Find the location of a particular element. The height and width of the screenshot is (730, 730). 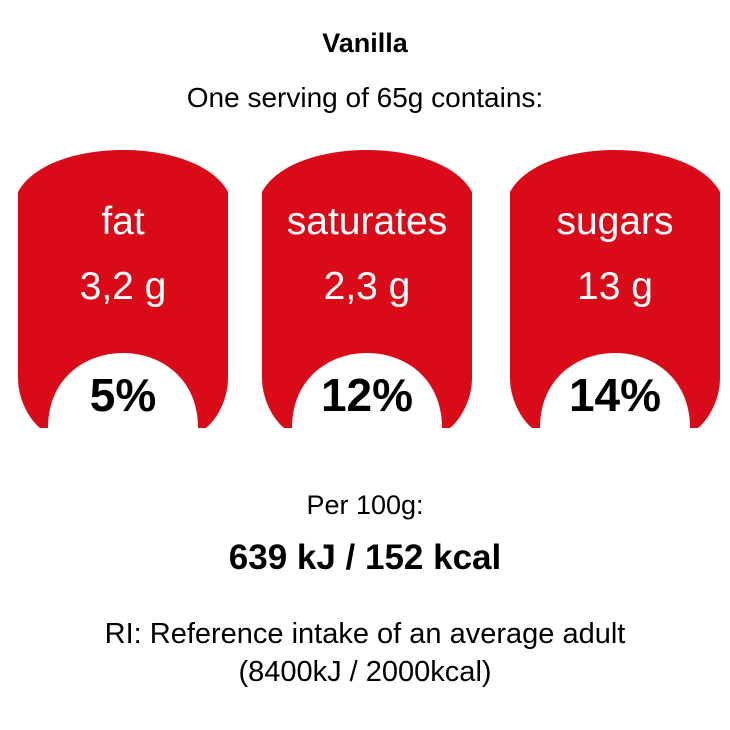

reference-intake-line-1: RI: Reference intake of an average adult is located at coordinates (365, 634).